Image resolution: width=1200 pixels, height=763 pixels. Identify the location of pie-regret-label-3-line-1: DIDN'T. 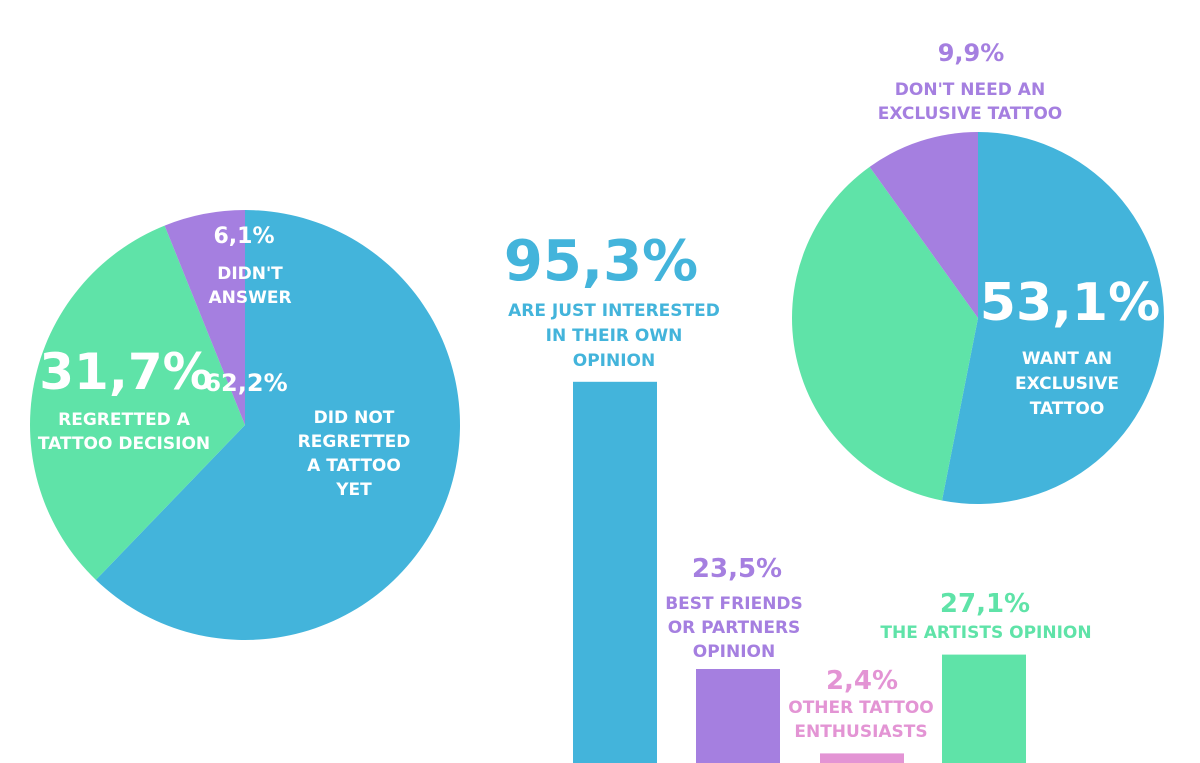
(250, 274).